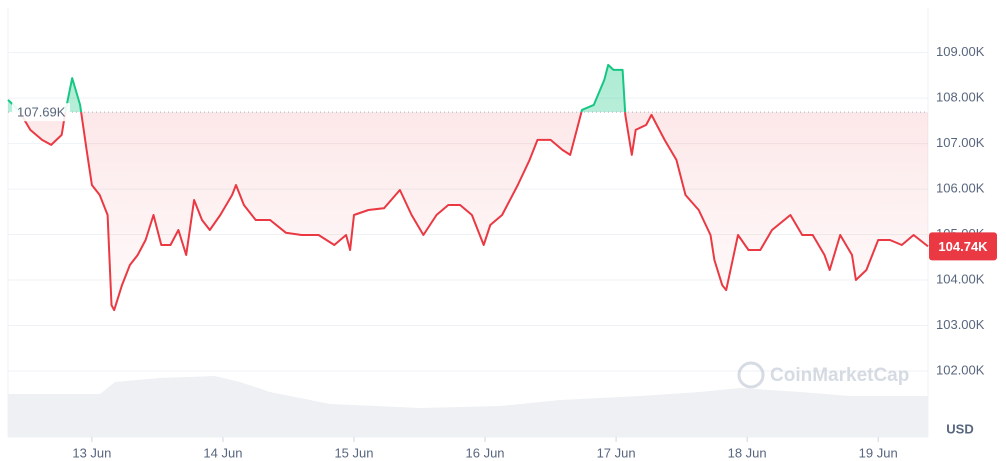  What do you see at coordinates (485, 452) in the screenshot?
I see `x-tick-label: 16 Jun` at bounding box center [485, 452].